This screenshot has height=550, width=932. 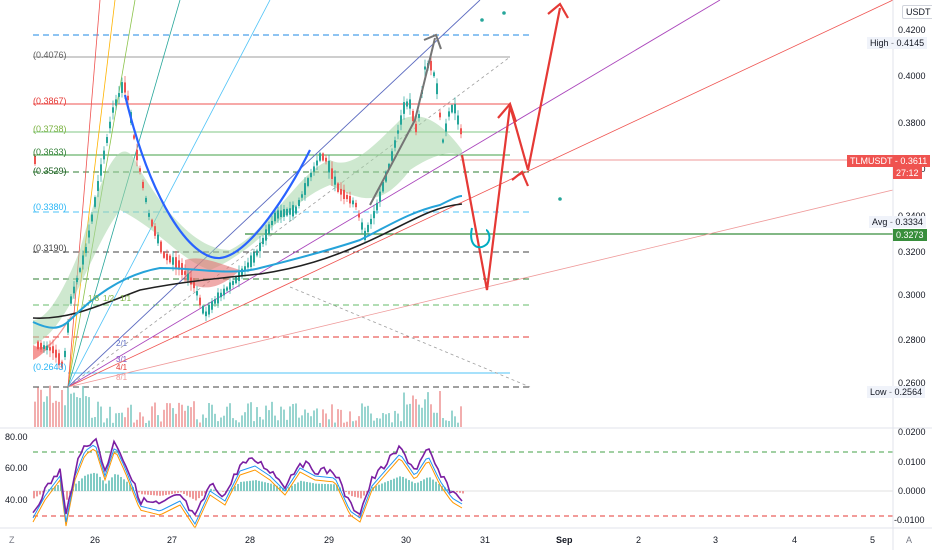 What do you see at coordinates (217, 177) in the screenshot?
I see `cup-pattern-curve` at bounding box center [217, 177].